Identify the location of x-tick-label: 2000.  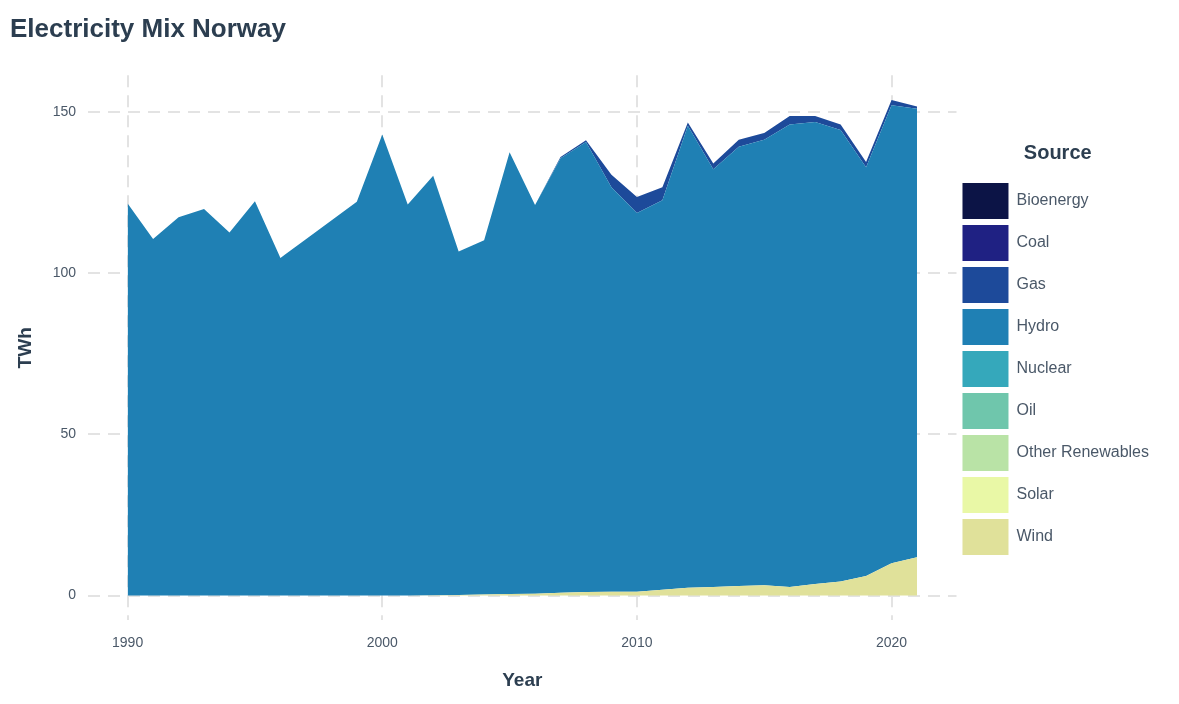
(382, 641).